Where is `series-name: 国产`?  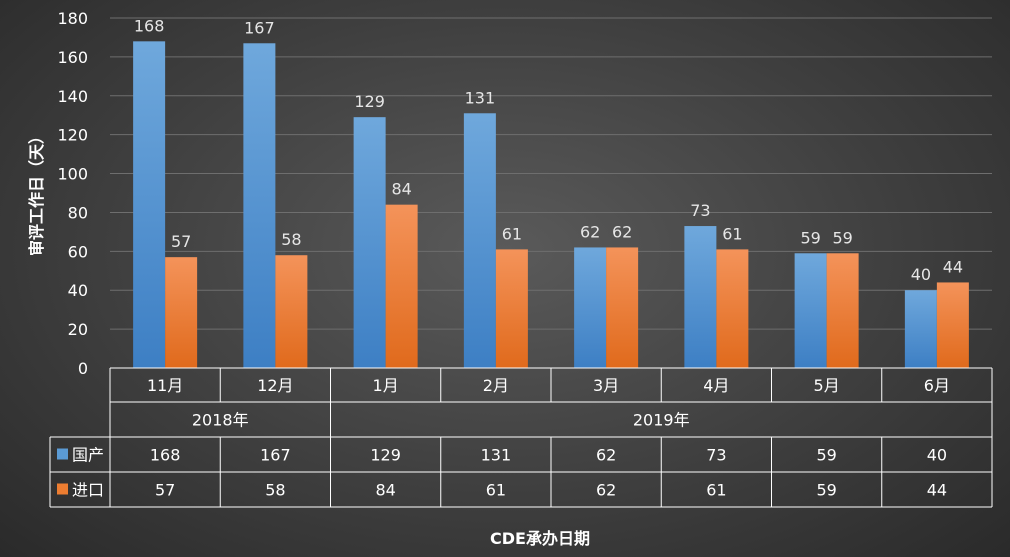
series-name: 国产 is located at coordinates (88, 455).